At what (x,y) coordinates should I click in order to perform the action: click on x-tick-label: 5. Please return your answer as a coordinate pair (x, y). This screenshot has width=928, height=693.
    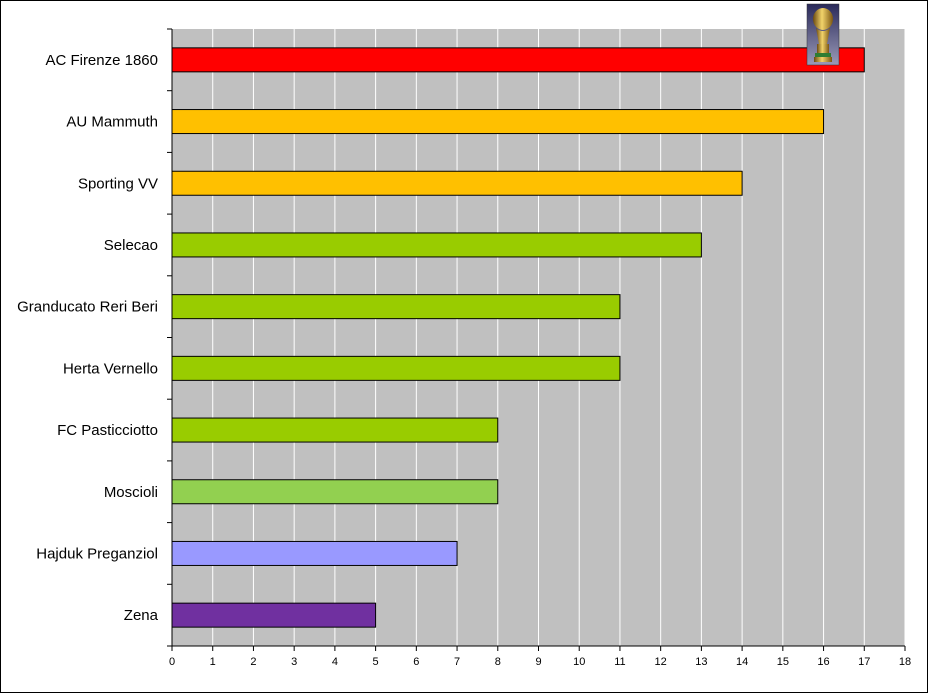
    Looking at the image, I should click on (376, 662).